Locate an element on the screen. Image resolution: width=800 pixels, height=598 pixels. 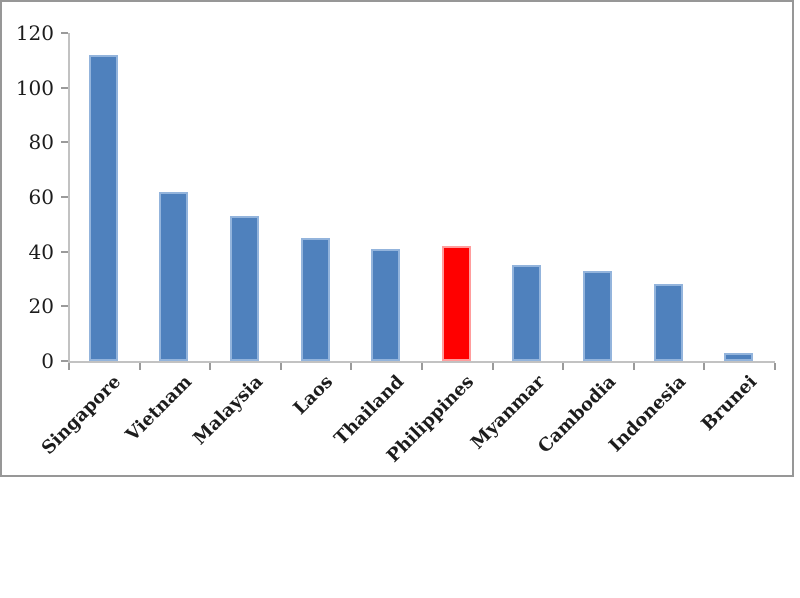
y-tick-label: 100 is located at coordinates (34, 87).